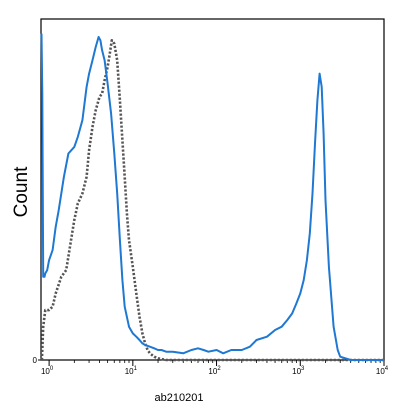 Image resolution: width=407 pixels, height=411 pixels. Describe the element at coordinates (387, 369) in the screenshot. I see `x-tick-label-exponent: 4` at that location.